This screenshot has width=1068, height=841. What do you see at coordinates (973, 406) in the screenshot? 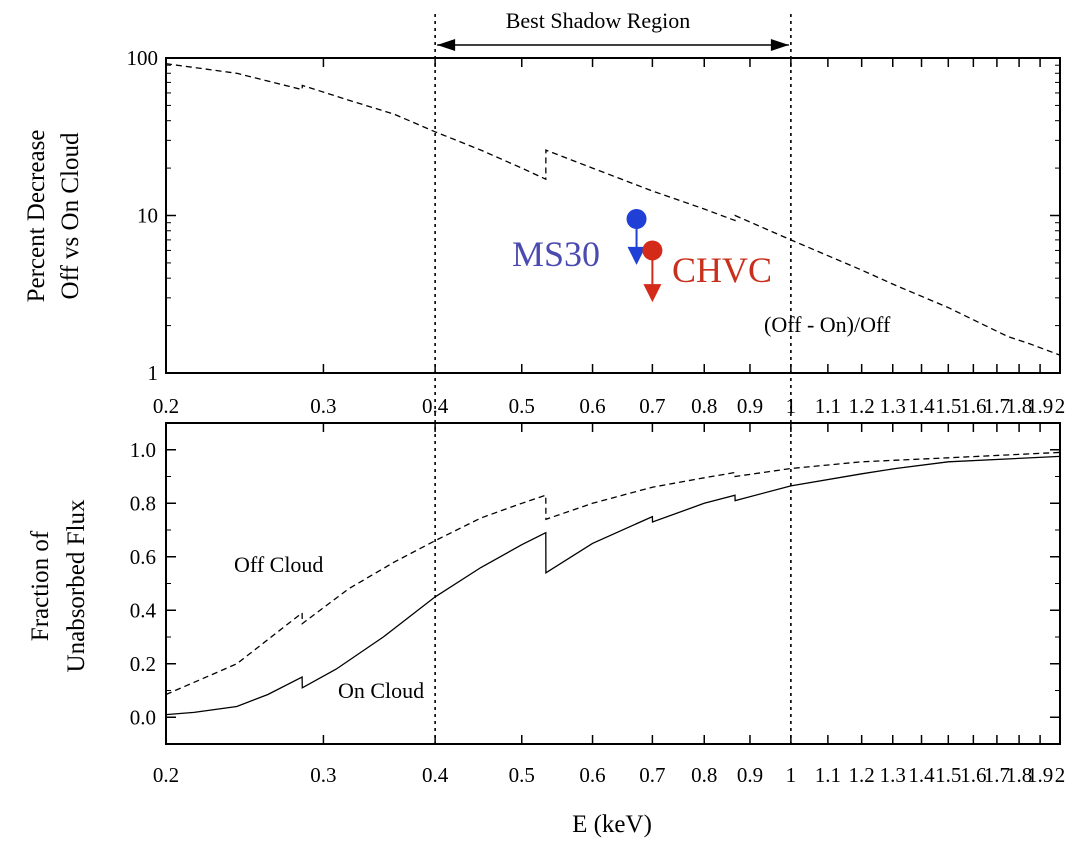
I see `top-x-tick-label: 1.6` at bounding box center [973, 406].